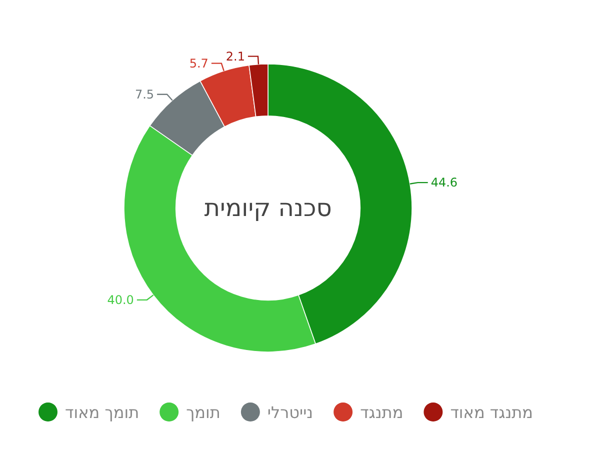 The width and height of the screenshot is (615, 453). Describe the element at coordinates (268, 208) in the screenshot. I see `text: סכנה קיומית` at that location.